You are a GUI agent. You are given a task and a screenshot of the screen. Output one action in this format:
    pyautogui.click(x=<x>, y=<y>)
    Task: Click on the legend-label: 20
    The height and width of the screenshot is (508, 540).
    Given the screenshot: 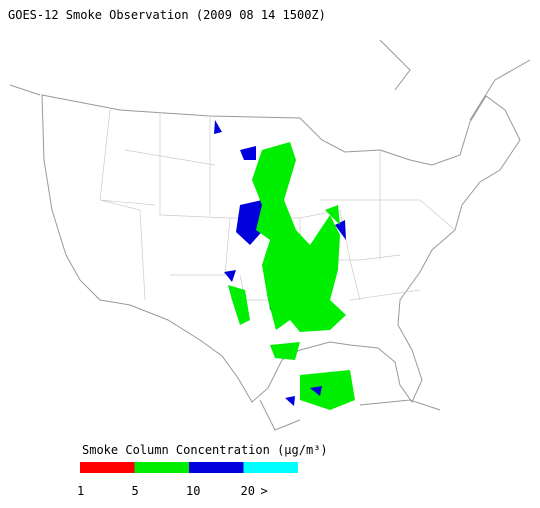 What is the action you would take?
    pyautogui.click(x=248, y=491)
    